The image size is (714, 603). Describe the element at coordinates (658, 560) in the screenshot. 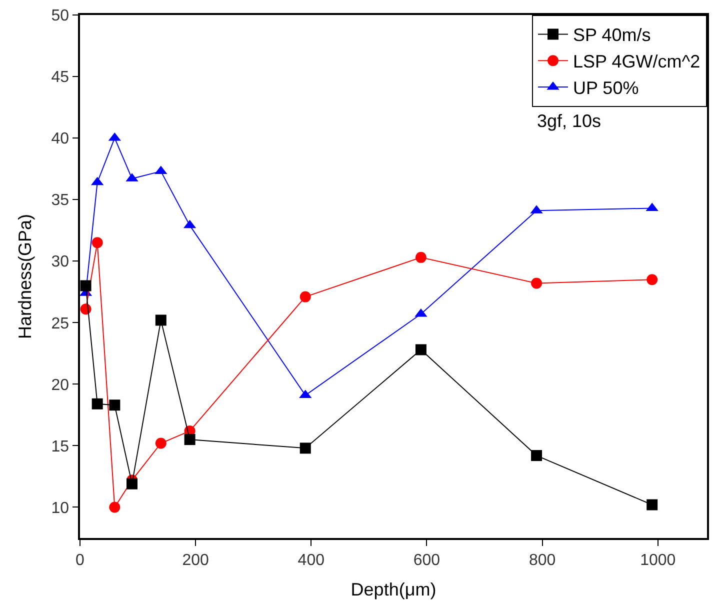

I see `x-tick-label: 1000` at that location.